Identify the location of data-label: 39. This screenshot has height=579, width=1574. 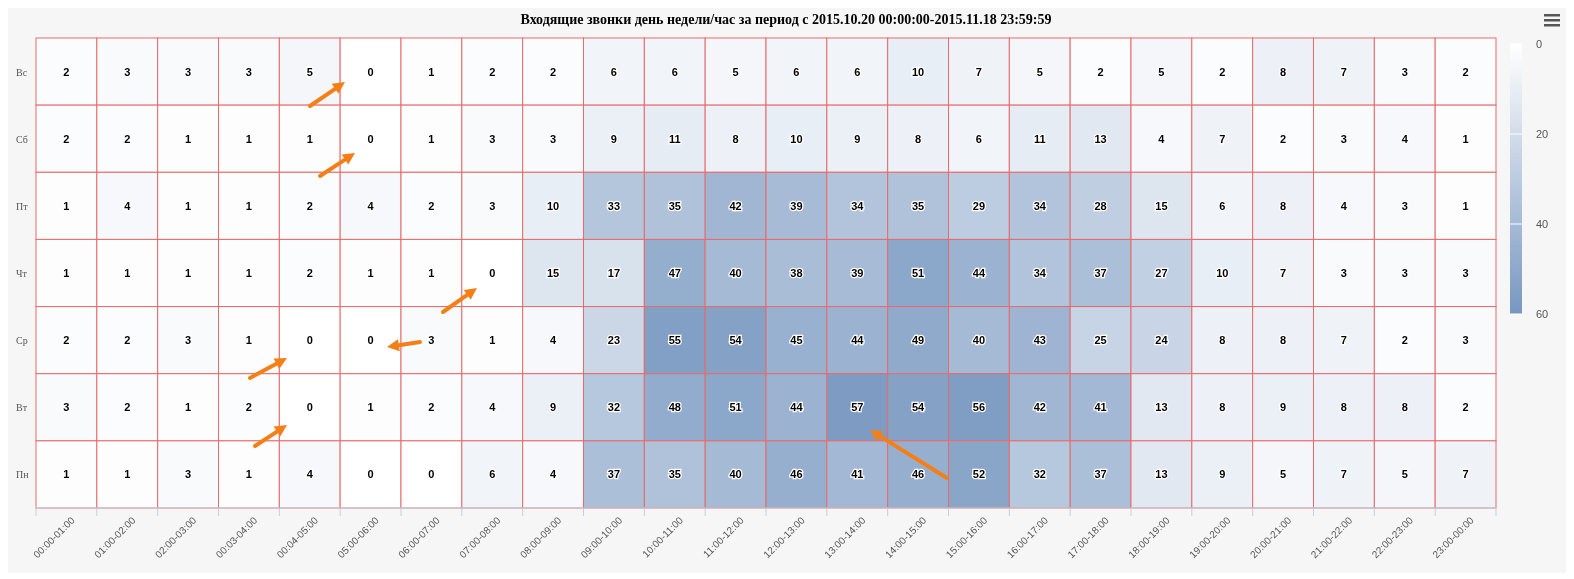
(857, 273).